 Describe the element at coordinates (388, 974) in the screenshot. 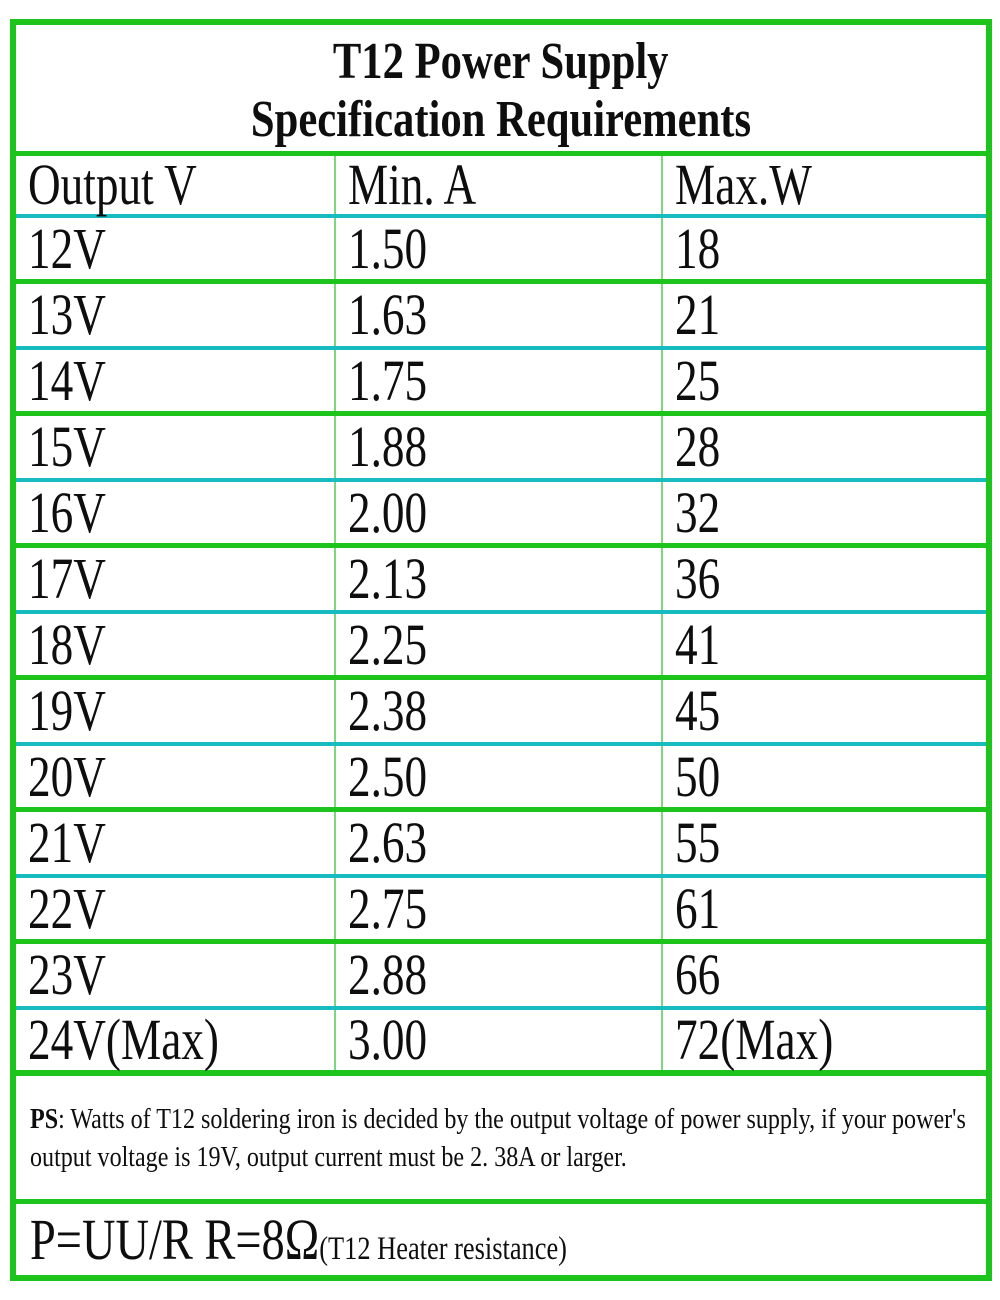

I see `table-cell-text: 2.88` at that location.